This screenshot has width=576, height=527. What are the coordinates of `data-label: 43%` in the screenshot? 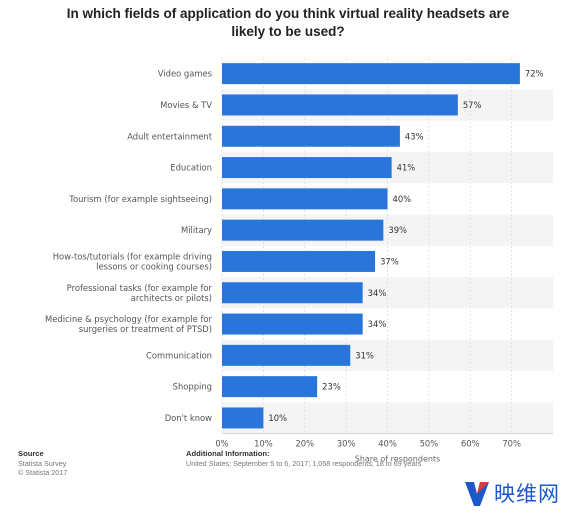 It's located at (414, 136).